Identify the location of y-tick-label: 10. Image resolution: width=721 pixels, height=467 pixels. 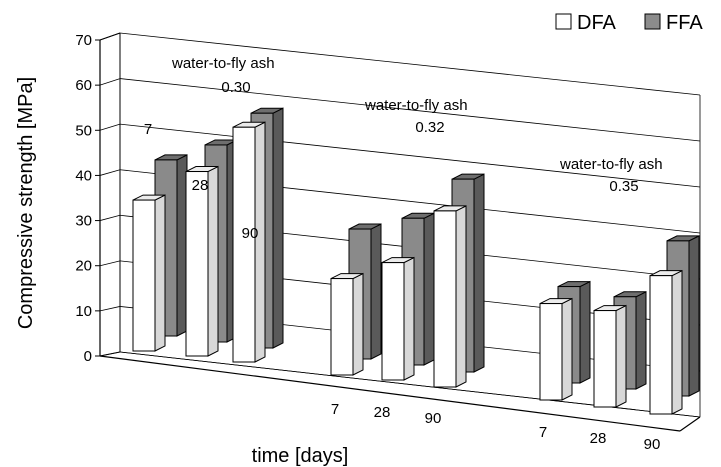
(83, 311).